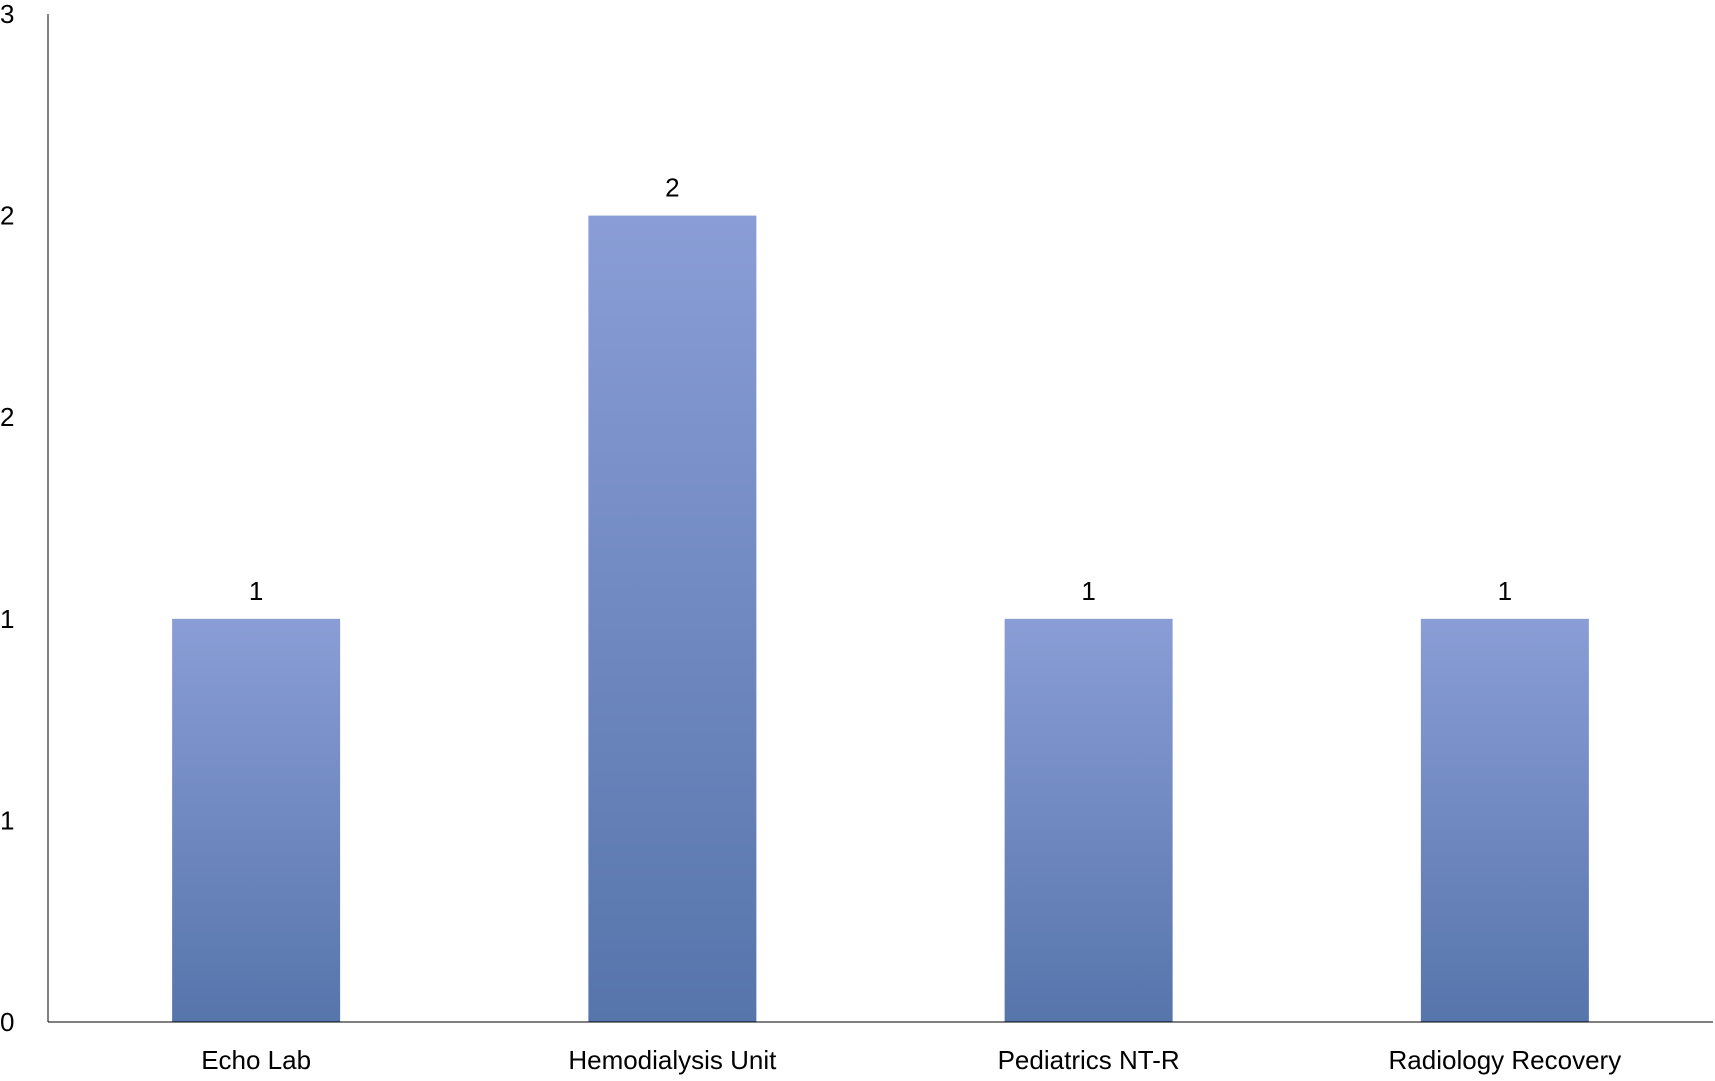  I want to click on y-tick-label: 0, so click(7, 1022).